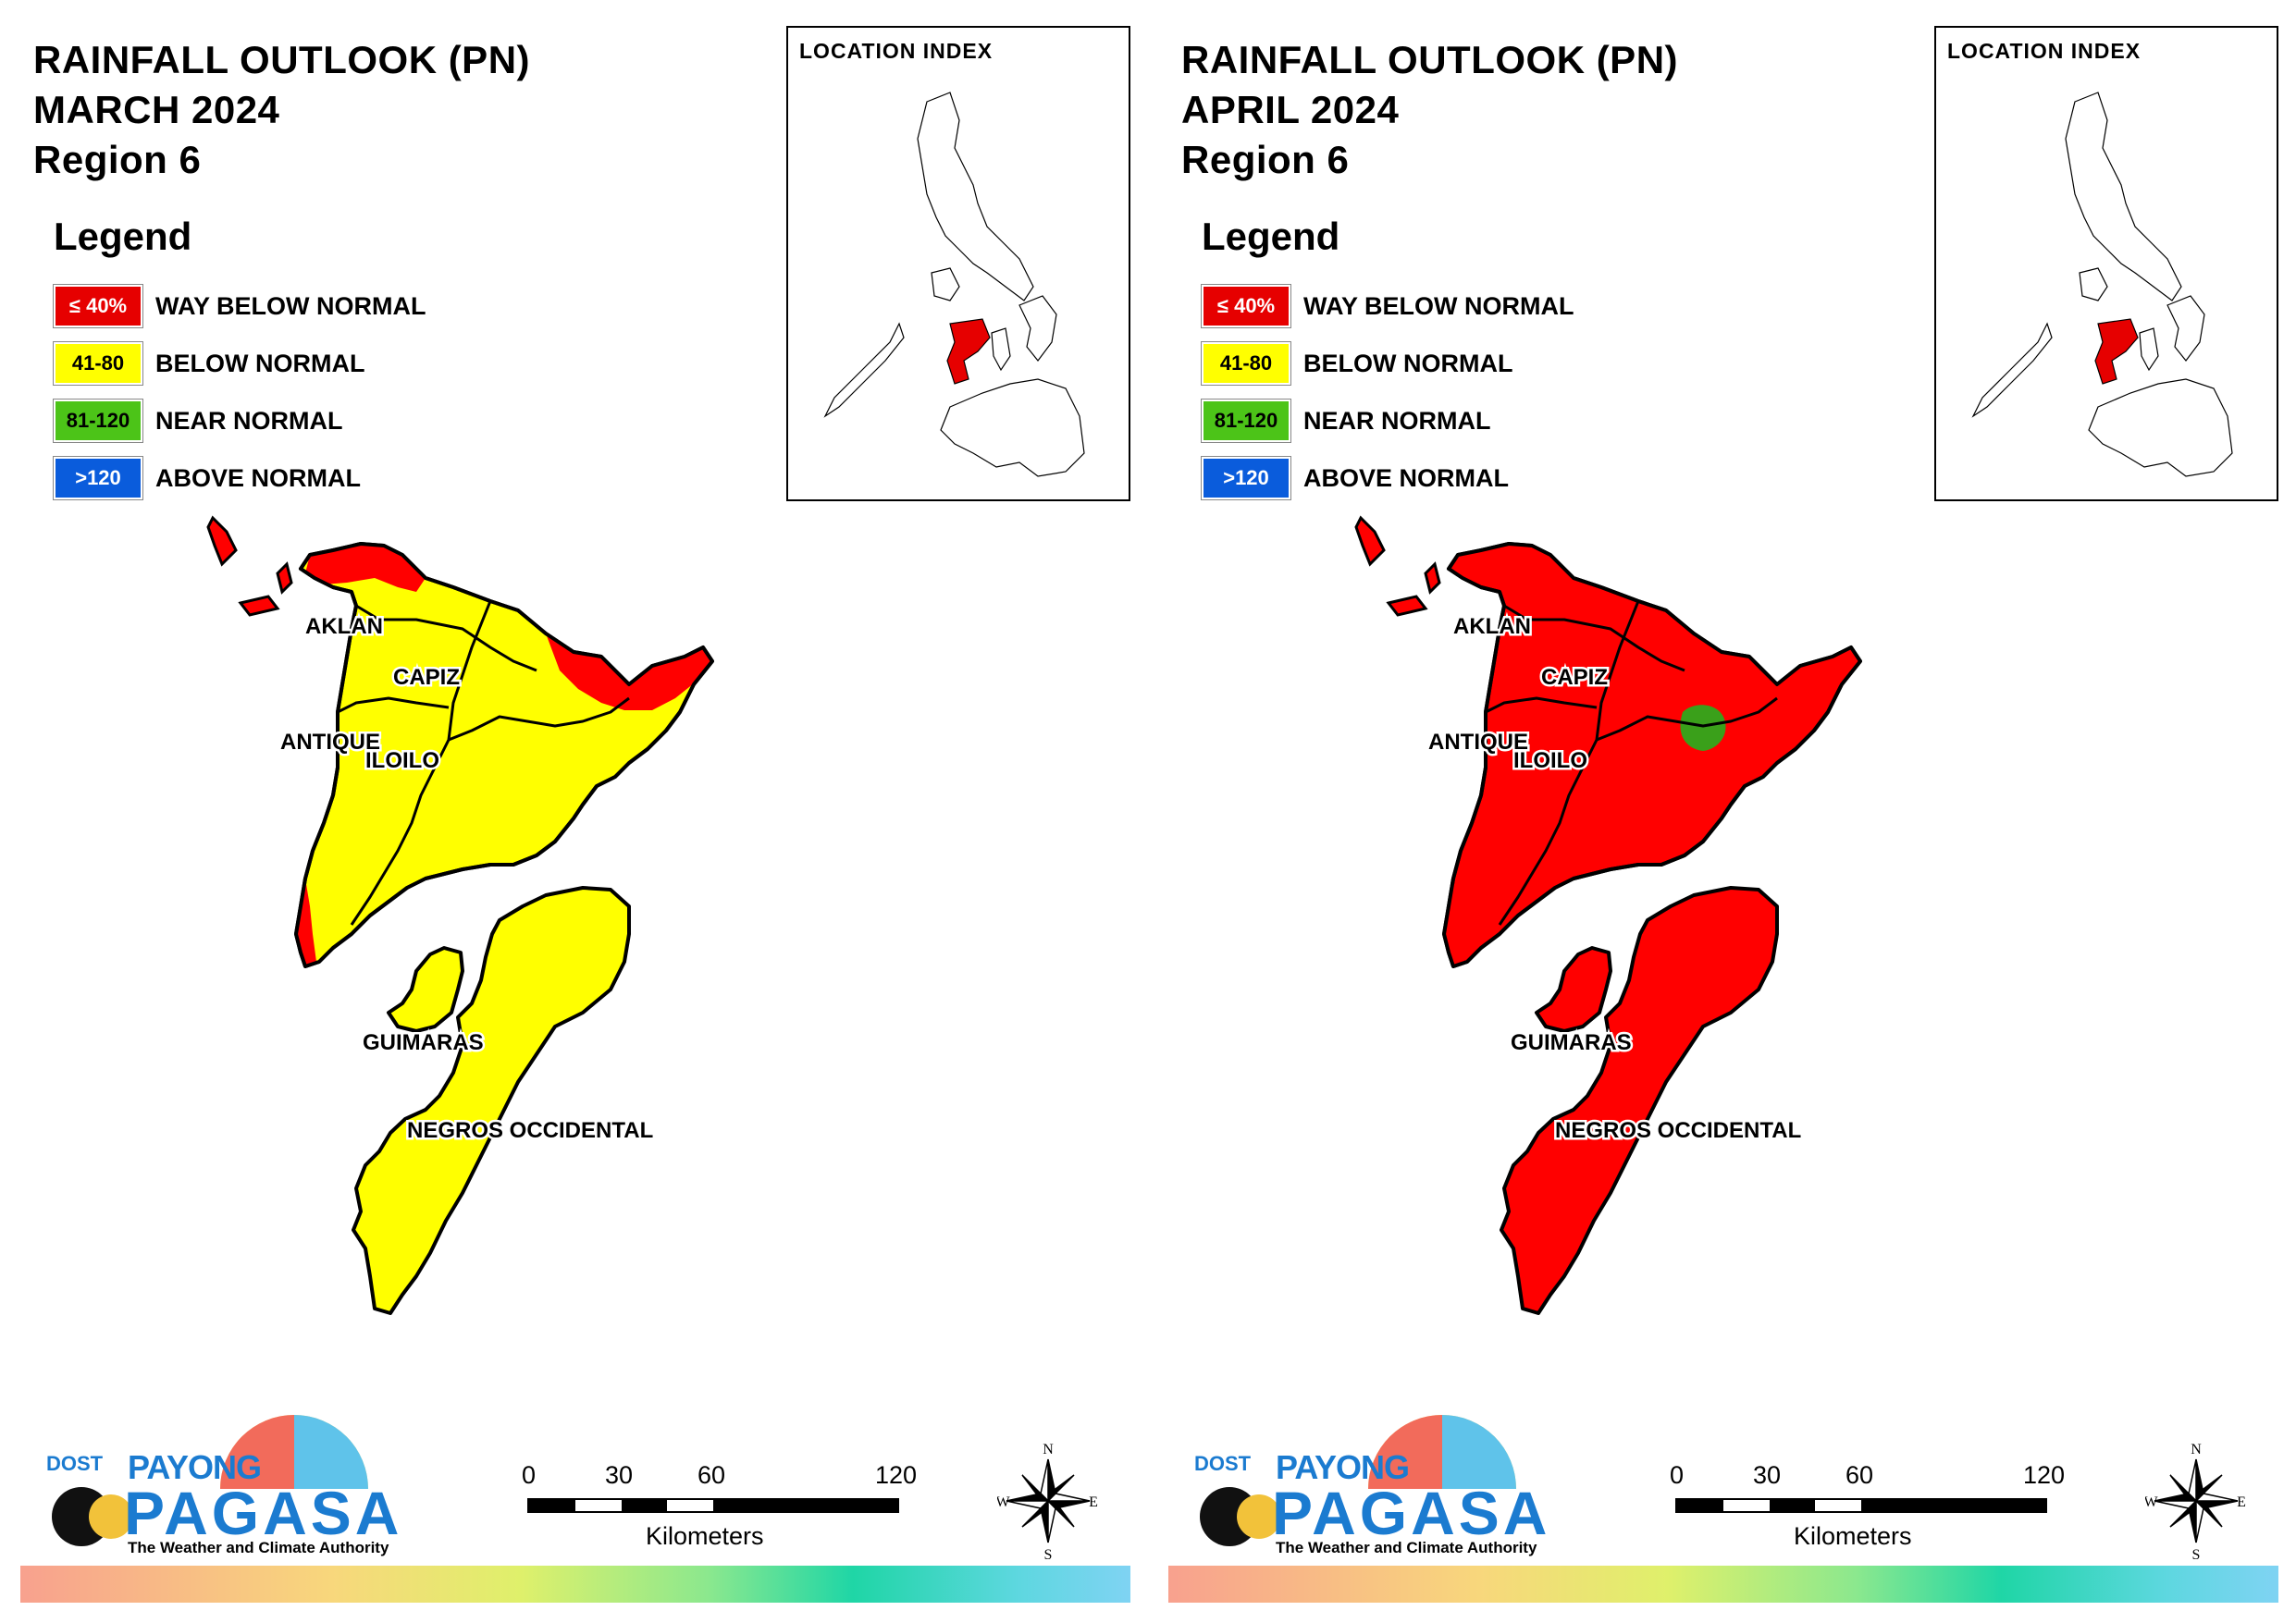  Describe the element at coordinates (1678, 1130) in the screenshot. I see `label-negros-occidental: NEGROS OCCIDENTAL` at that location.